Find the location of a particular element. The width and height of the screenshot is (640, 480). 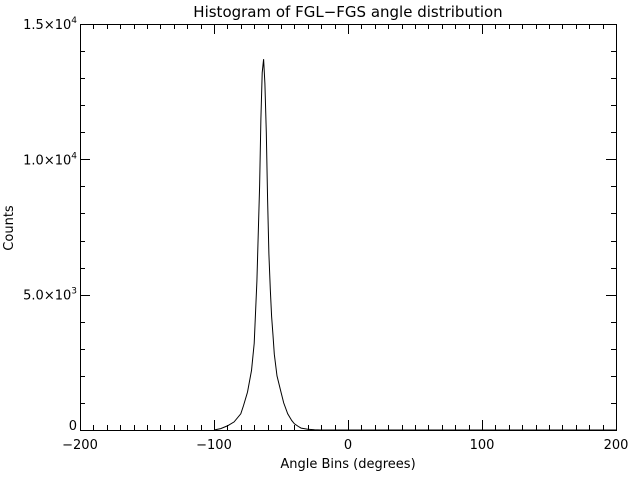

x-tick-label: −200 is located at coordinates (80, 445).